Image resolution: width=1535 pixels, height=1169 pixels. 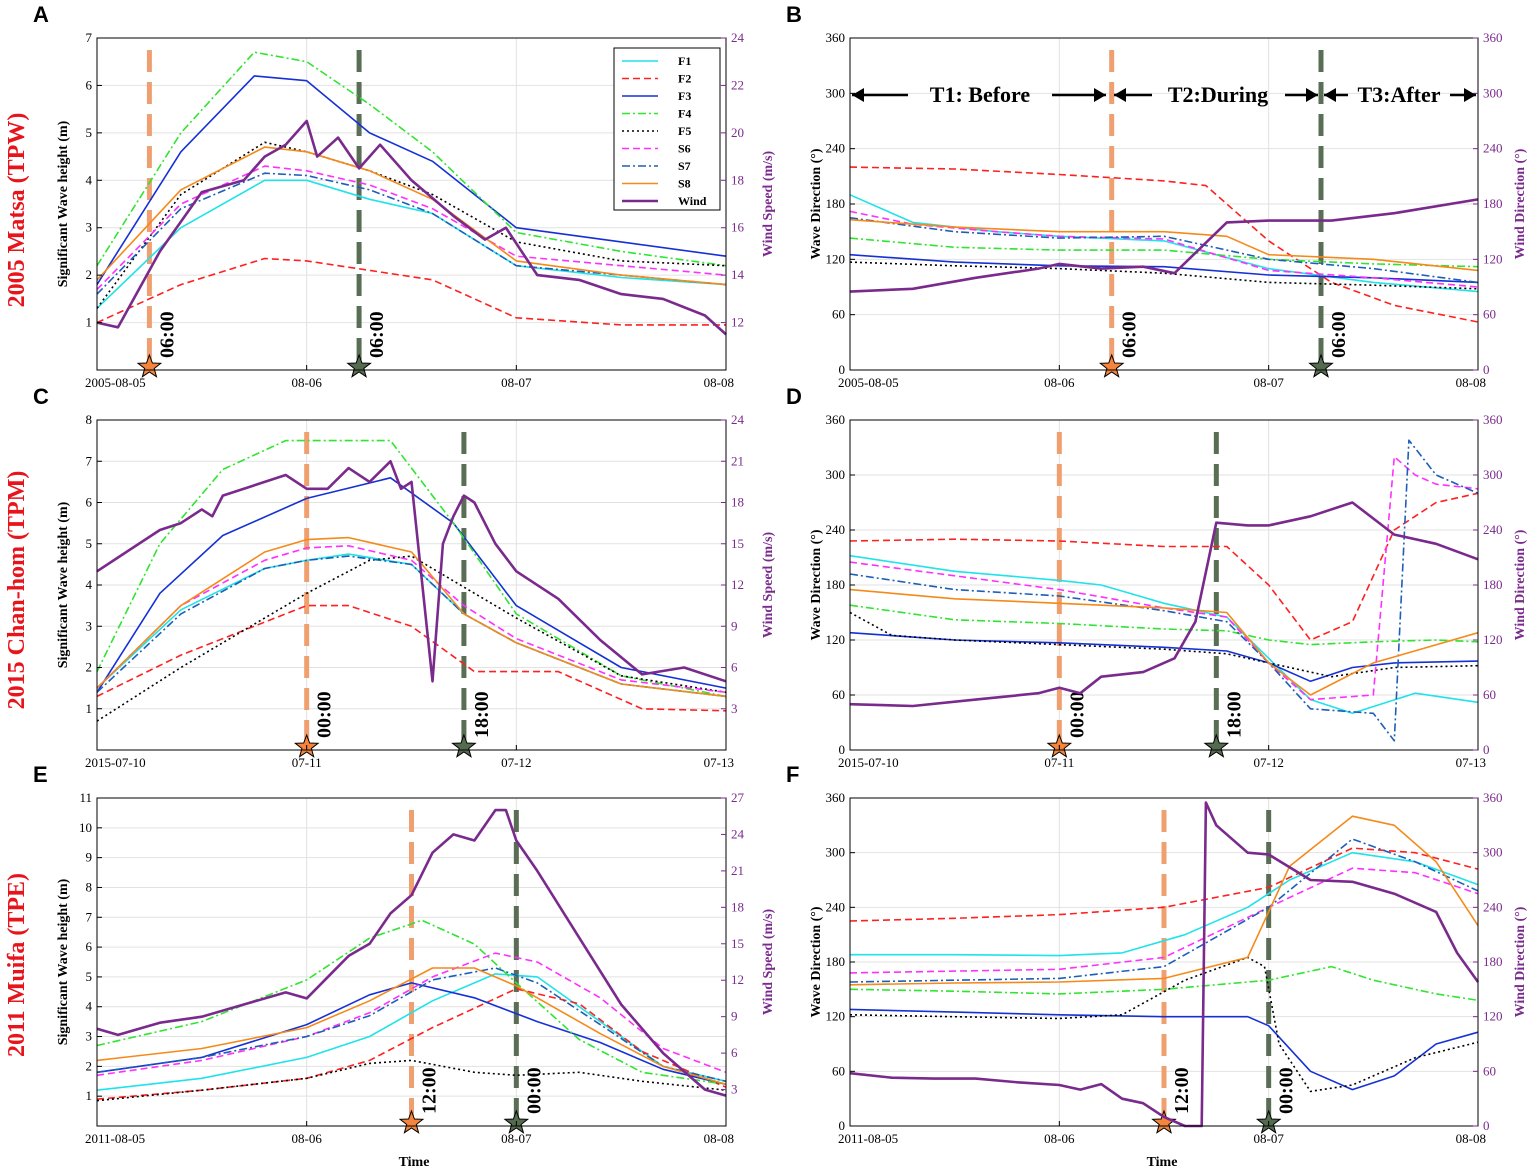 What do you see at coordinates (115, 1138) in the screenshot?
I see `x-tick-label: 2011-08-05` at bounding box center [115, 1138].